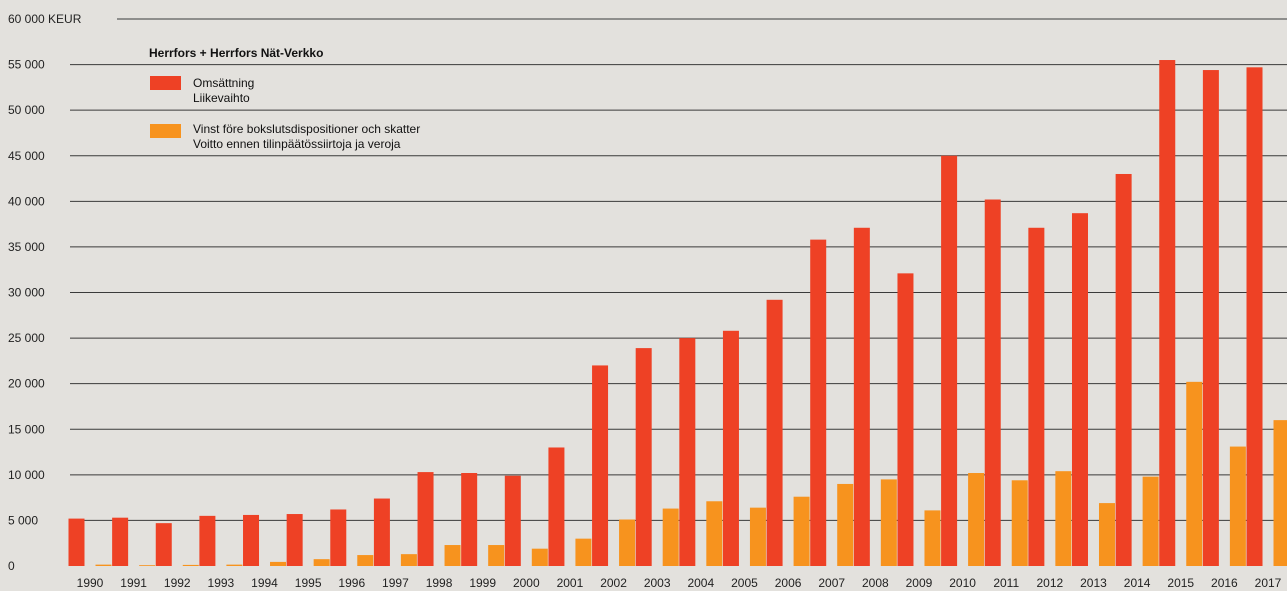 The height and width of the screenshot is (591, 1287). Describe the element at coordinates (45, 19) in the screenshot. I see `y-tick-label: 60 000 KEUR` at that location.